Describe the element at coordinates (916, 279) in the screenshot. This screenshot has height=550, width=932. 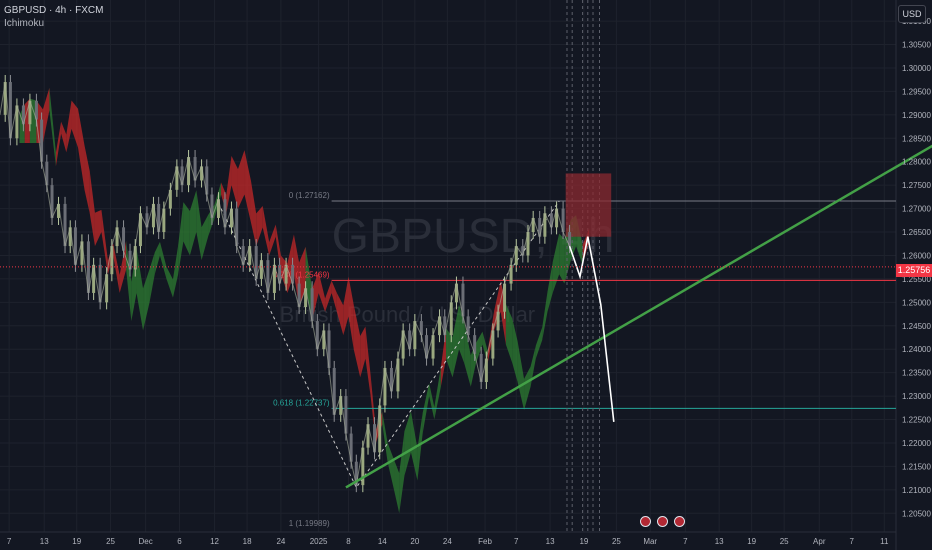
I see `price-tick-label: 1.25500` at that location.